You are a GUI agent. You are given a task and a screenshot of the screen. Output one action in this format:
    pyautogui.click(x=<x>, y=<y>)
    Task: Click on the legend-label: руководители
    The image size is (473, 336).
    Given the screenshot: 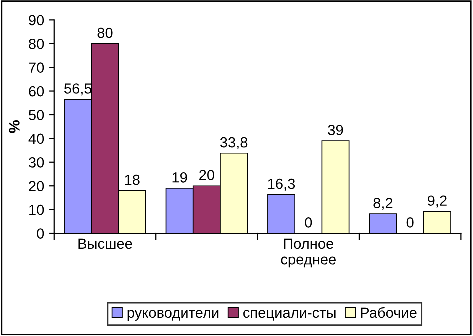 What is the action you would take?
    pyautogui.click(x=173, y=315)
    